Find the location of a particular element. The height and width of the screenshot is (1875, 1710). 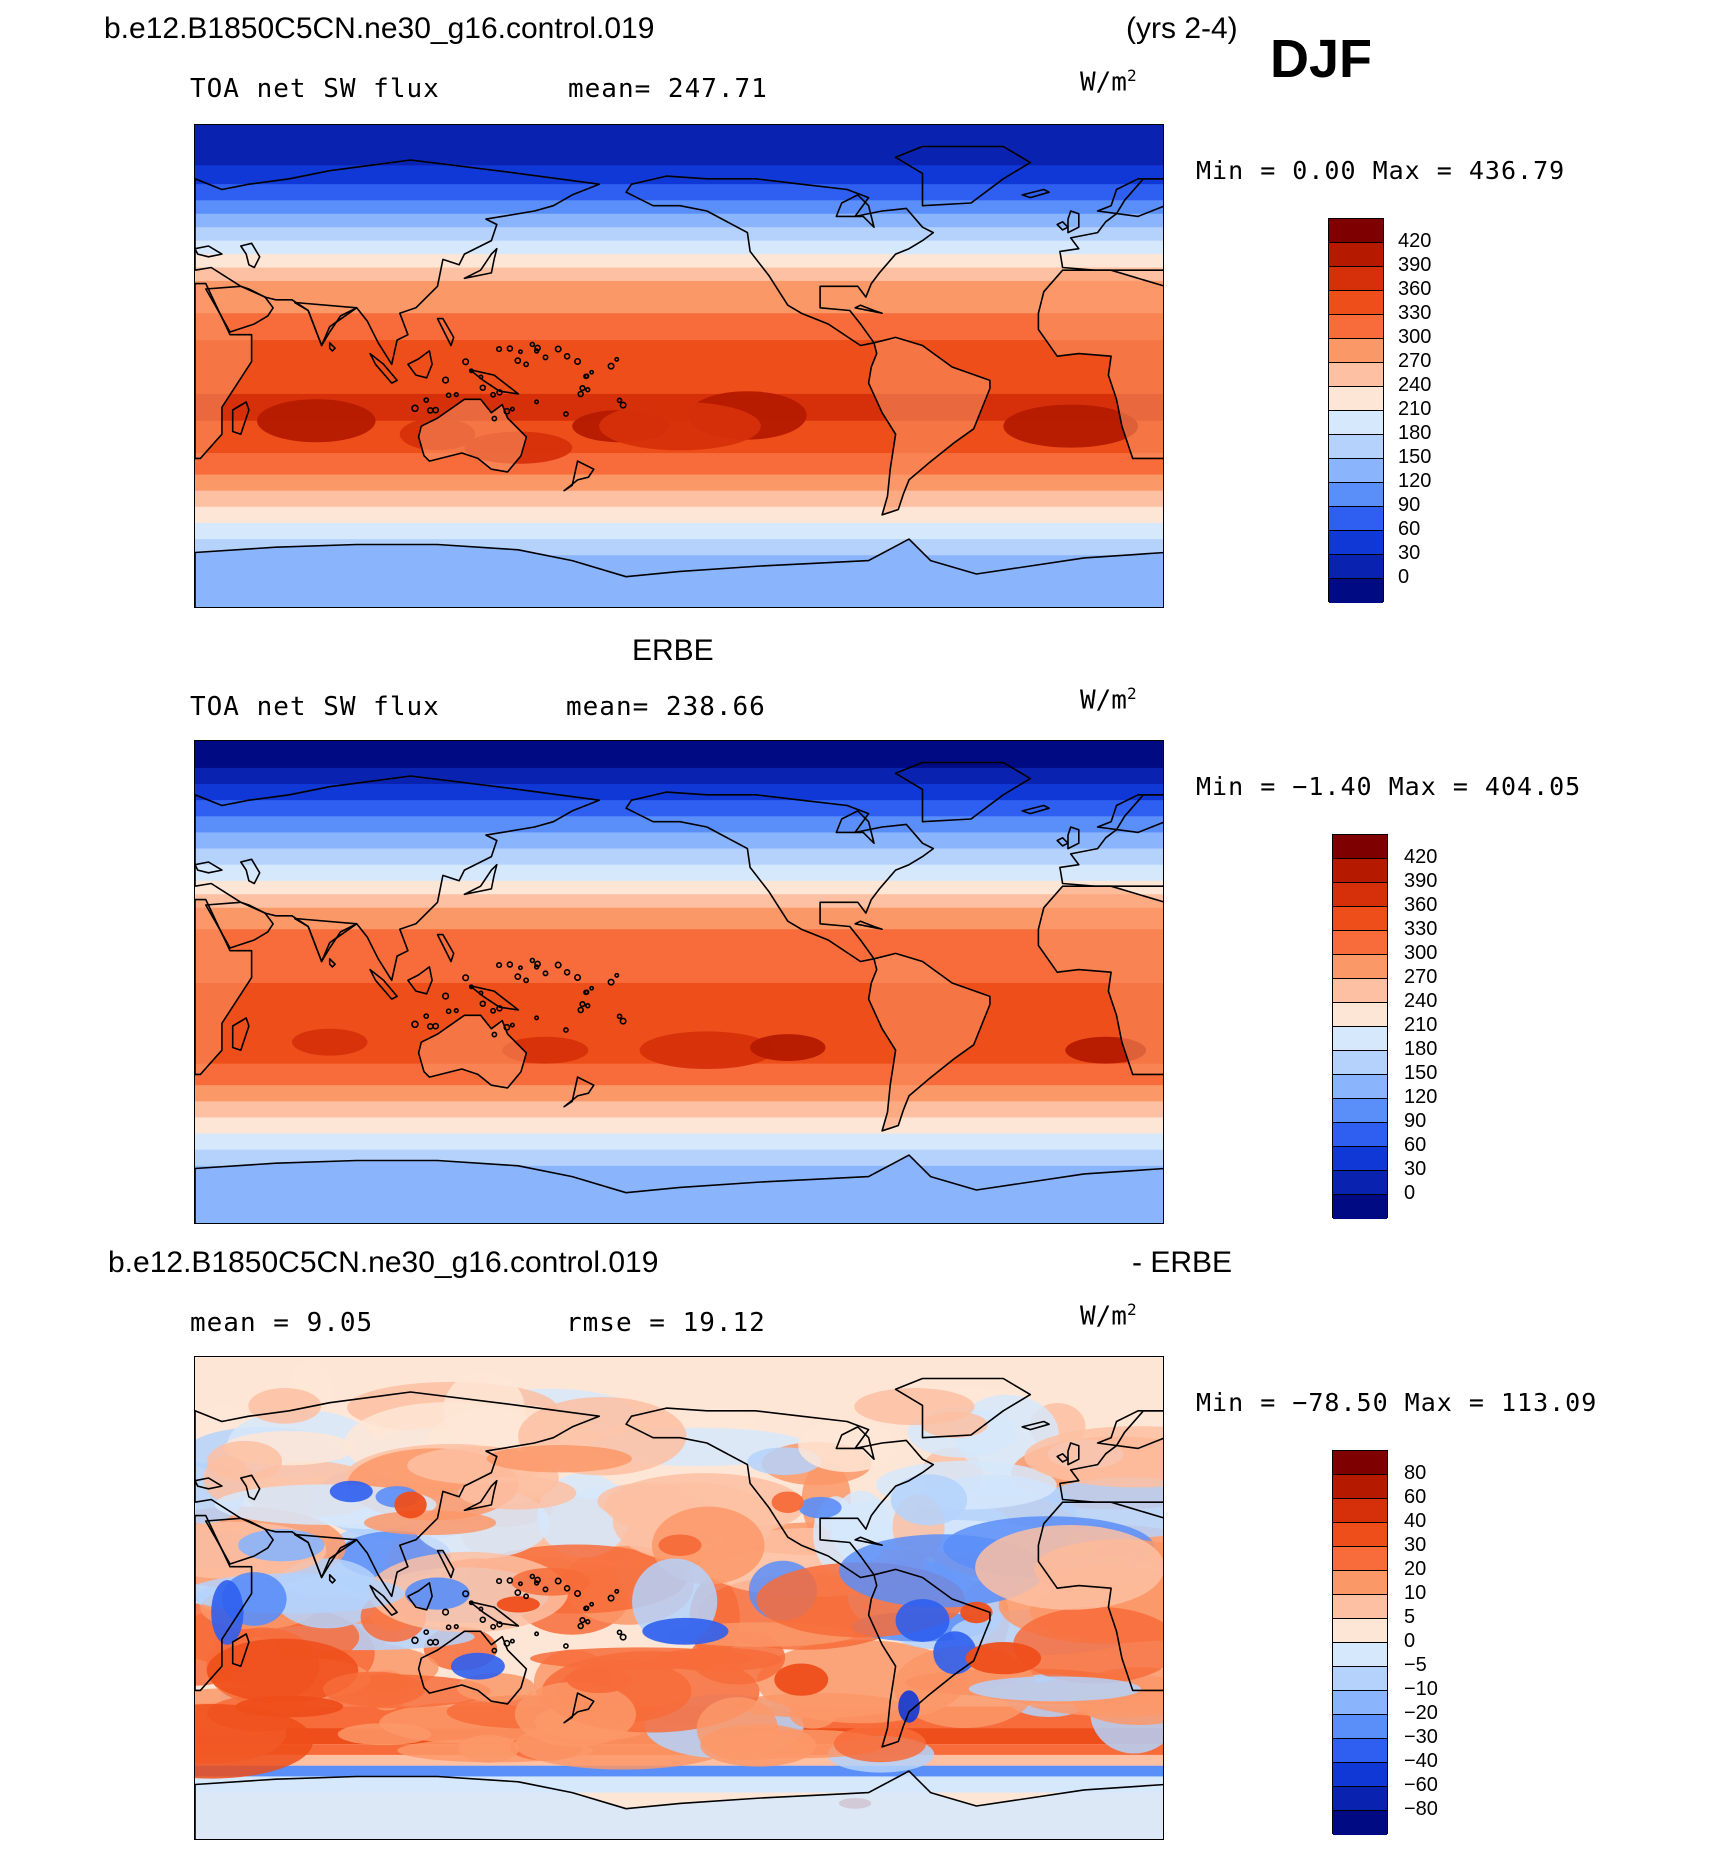

coastline-africaW is located at coordinates (1100, 1596).